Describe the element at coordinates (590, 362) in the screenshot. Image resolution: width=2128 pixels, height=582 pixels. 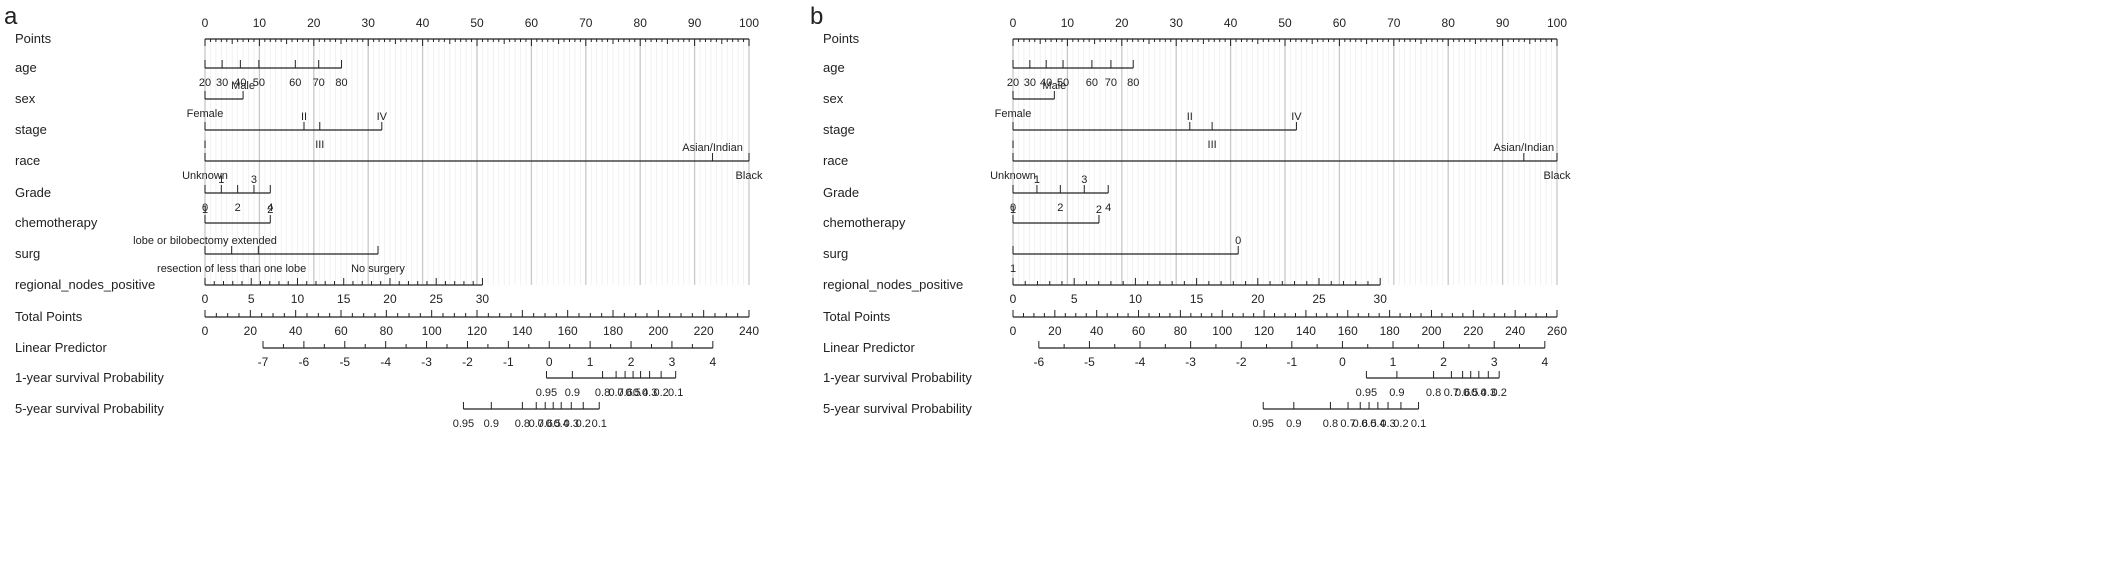
I see `tick-label: 1` at that location.